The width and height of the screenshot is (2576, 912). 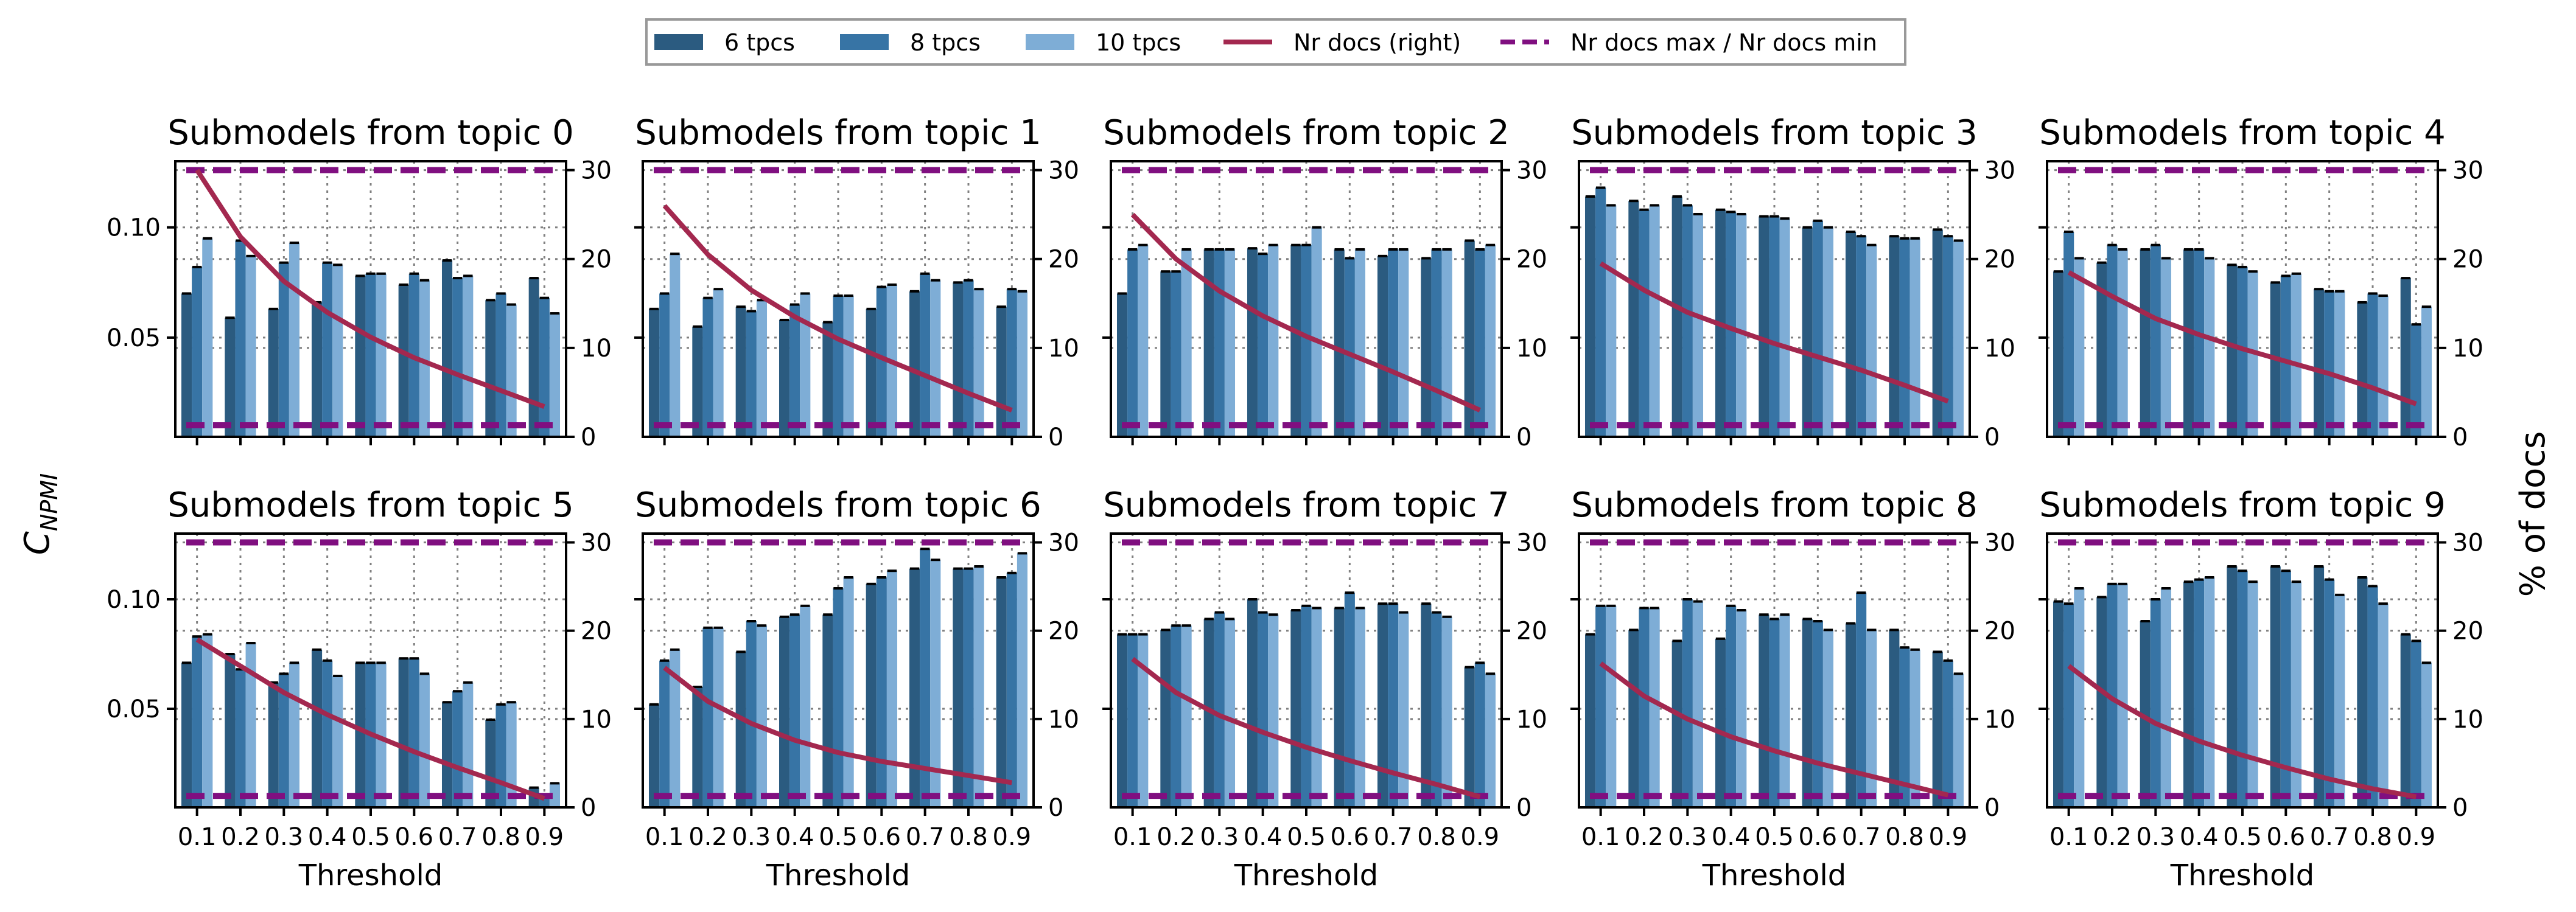 What do you see at coordinates (371, 133) in the screenshot?
I see `subplot-title: Submodels from topic 0` at bounding box center [371, 133].